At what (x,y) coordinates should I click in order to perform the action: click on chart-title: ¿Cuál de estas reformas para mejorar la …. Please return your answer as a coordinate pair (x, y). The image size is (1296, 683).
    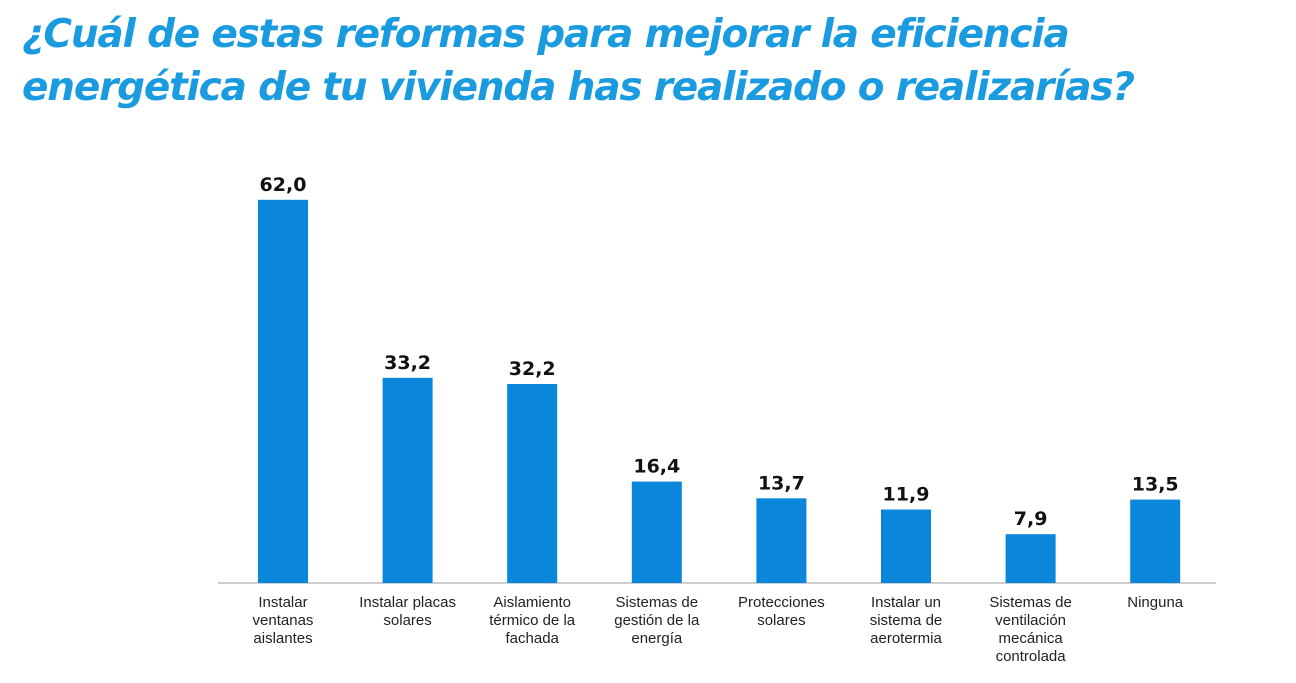
    Looking at the image, I should click on (578, 61).